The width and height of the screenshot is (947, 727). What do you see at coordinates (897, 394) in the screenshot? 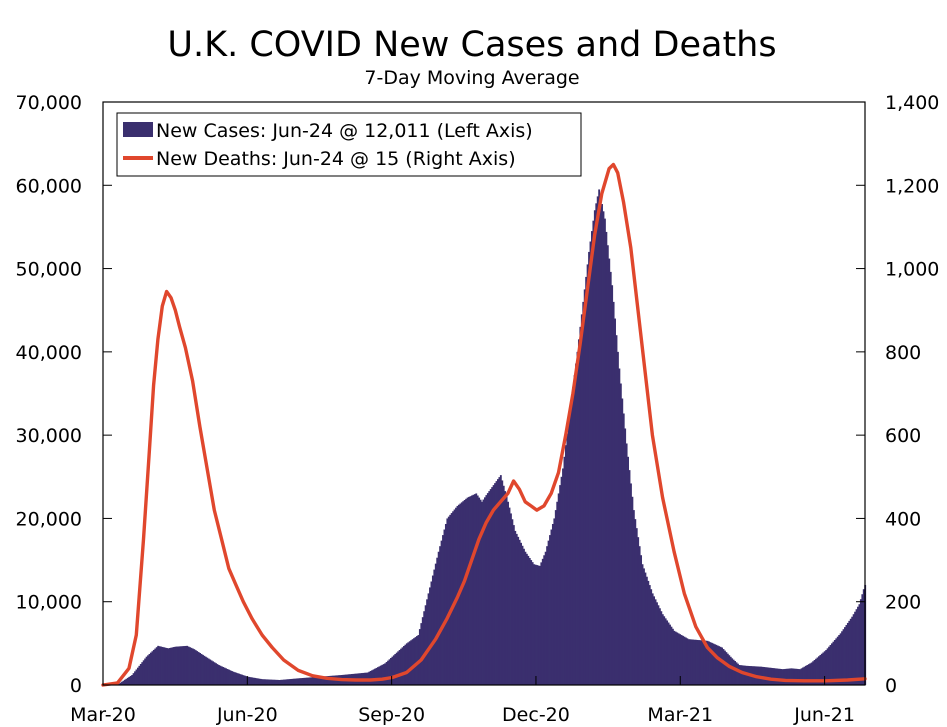
I see `right-axis: 0 200 400 600 800 1,000 1,200 1,400` at bounding box center [897, 394].